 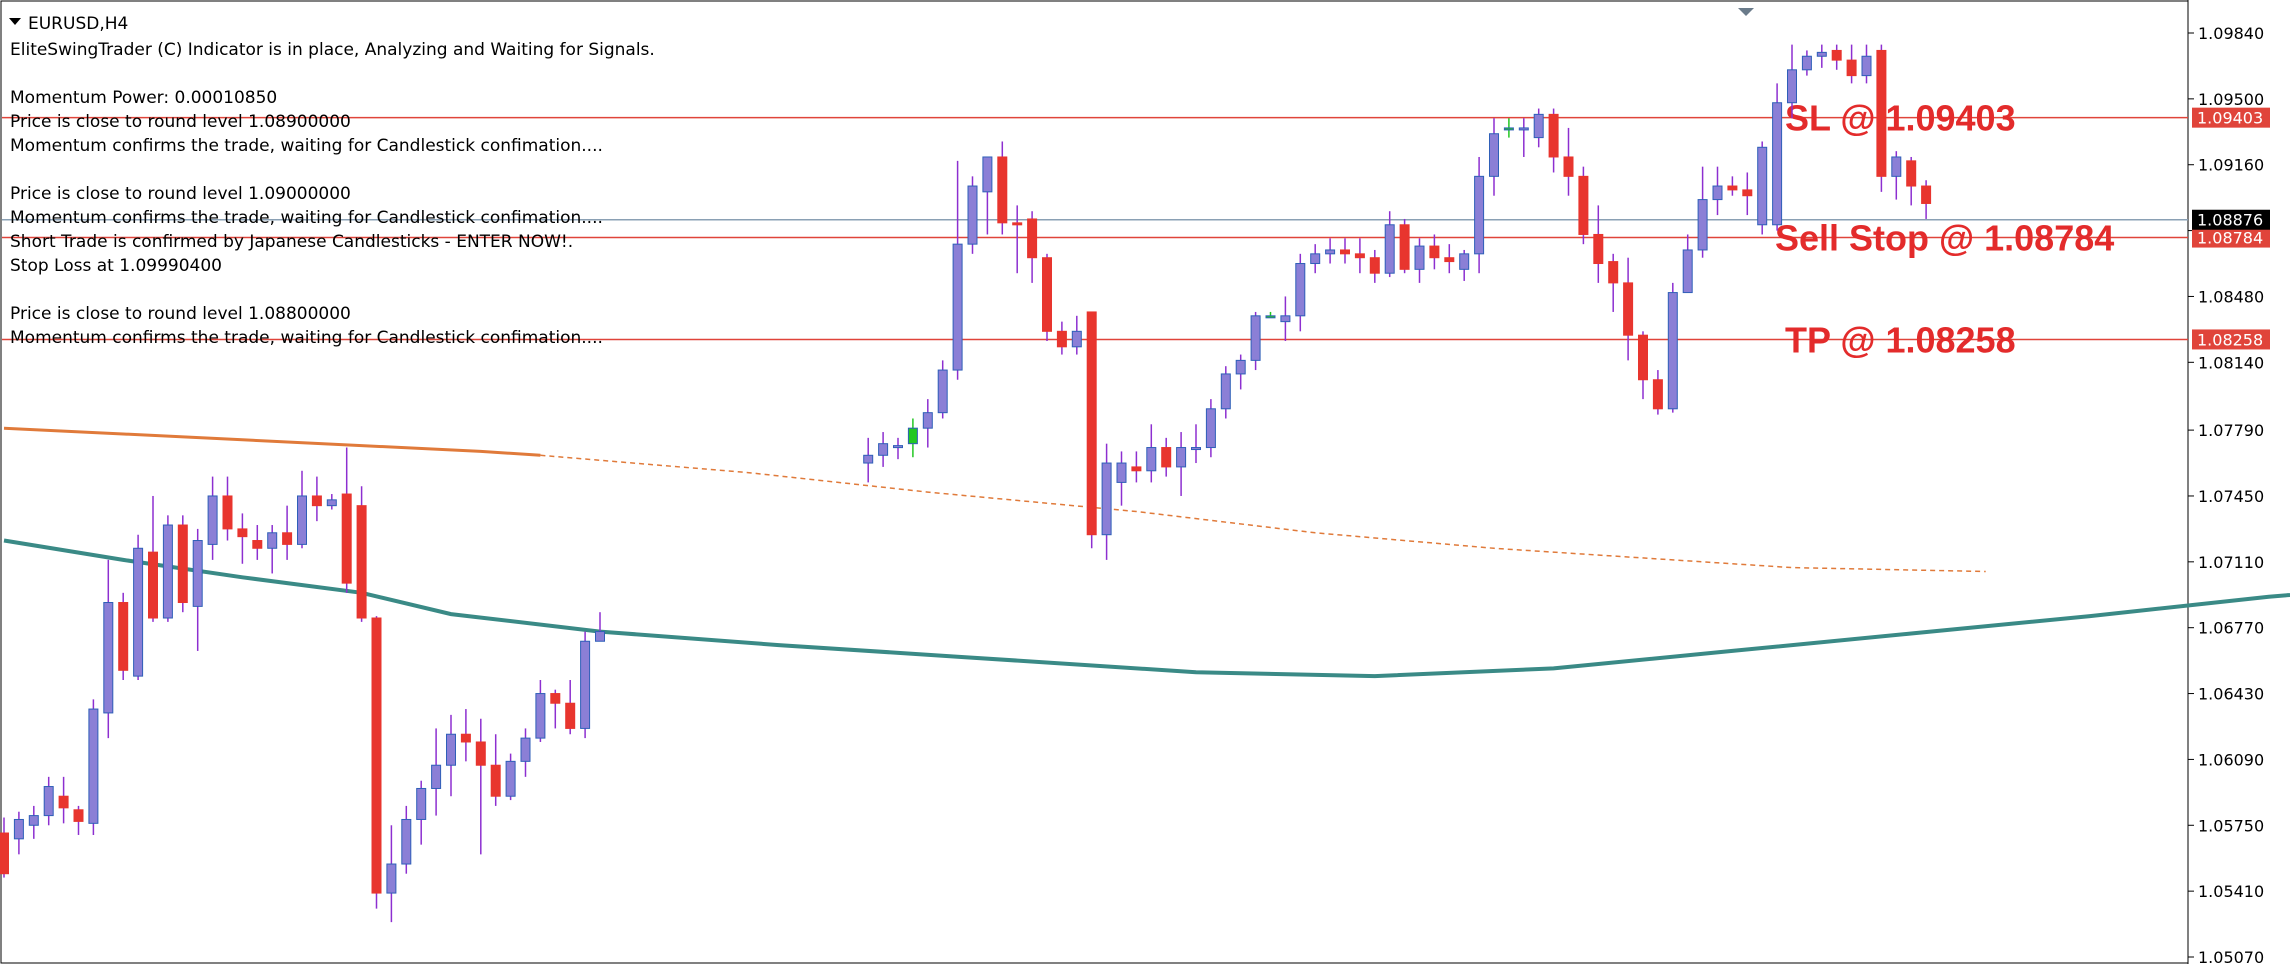 I want to click on axis-tick-label: 1.08480, so click(x=2231, y=296).